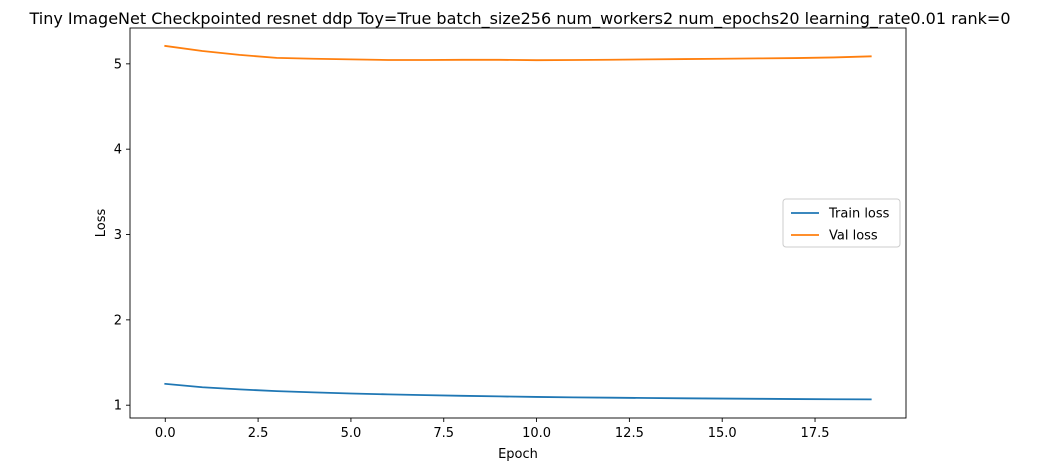 Image resolution: width=1038 pixels, height=470 pixels. What do you see at coordinates (118, 235) in the screenshot?
I see `y-tick-label: 3` at bounding box center [118, 235].